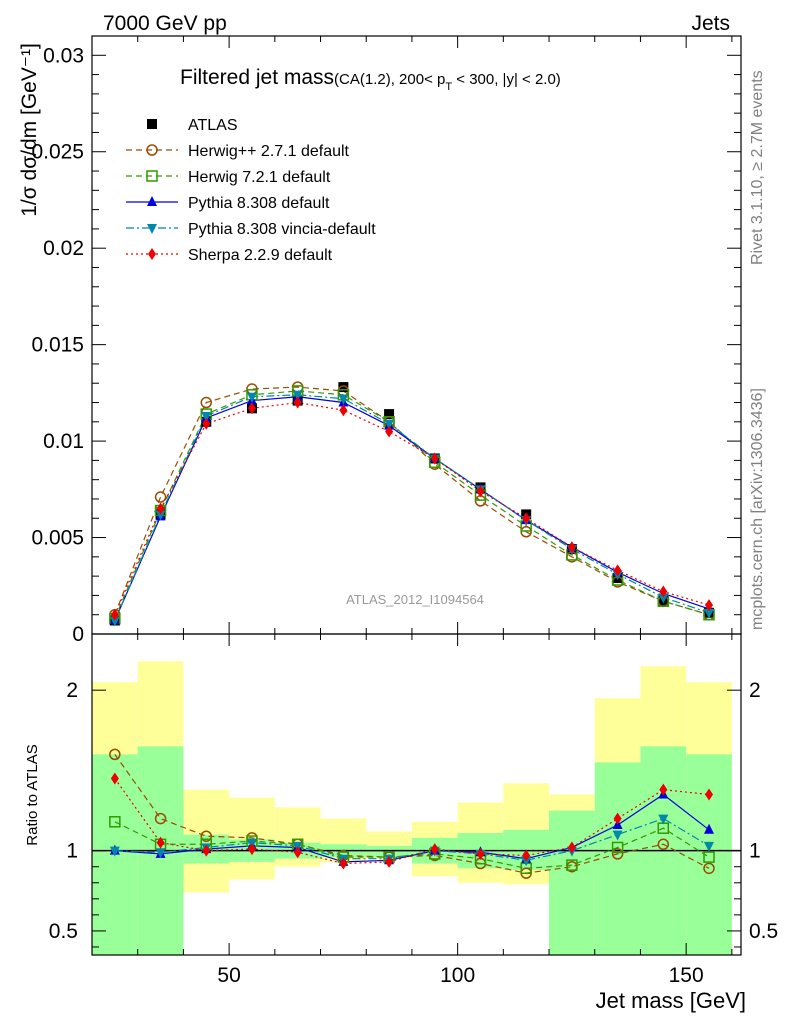  I want to click on header-left: 7000 GeV pp, so click(165, 23).